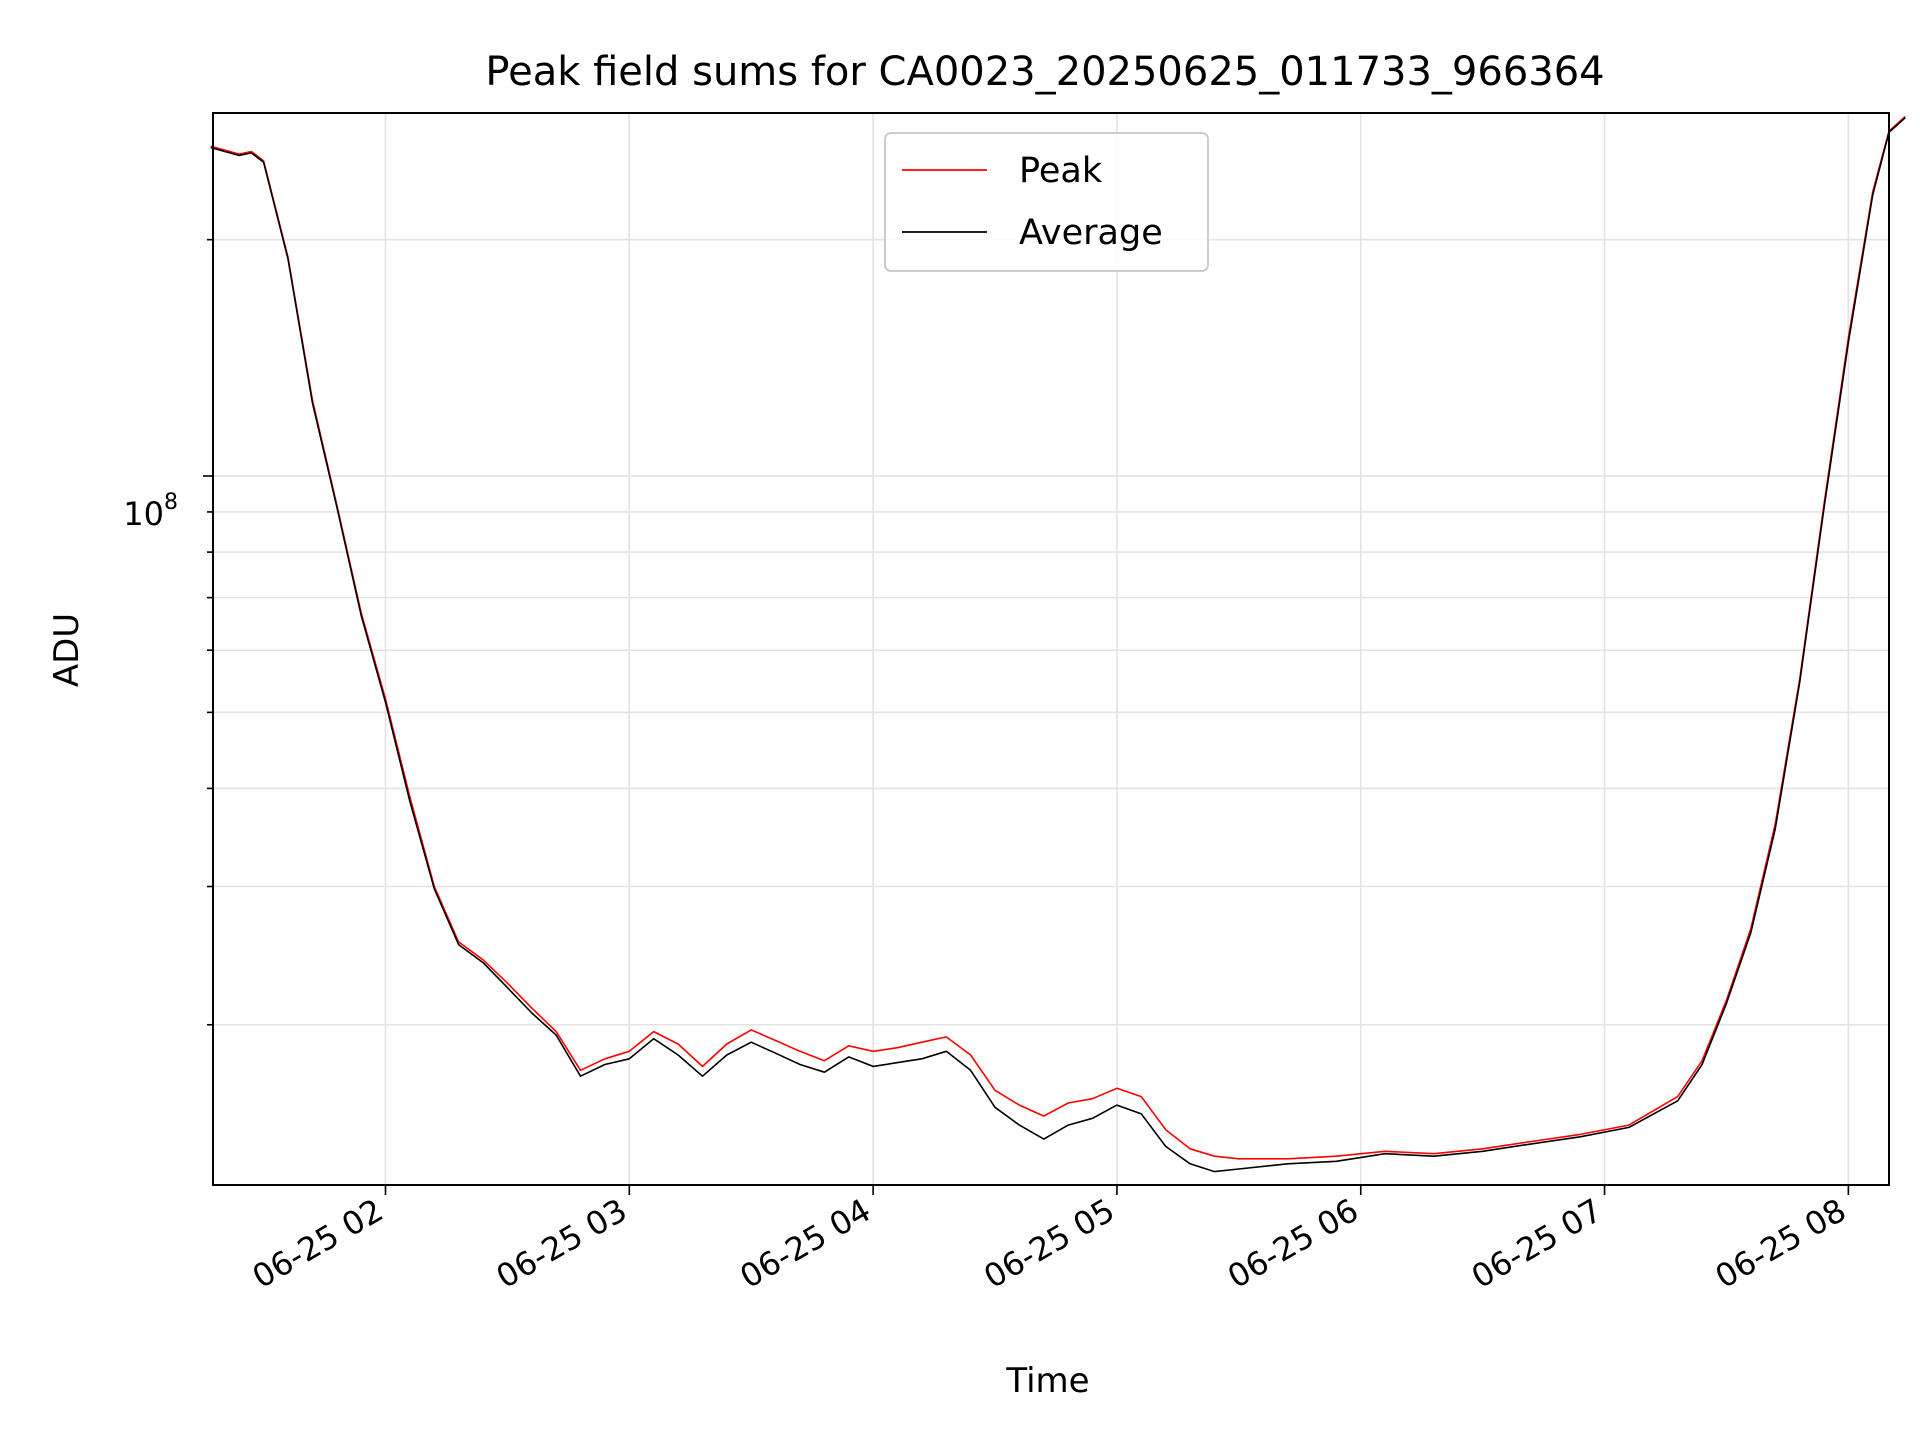 Image resolution: width=1920 pixels, height=1440 pixels. I want to click on legend-average-label: Average, so click(1091, 233).